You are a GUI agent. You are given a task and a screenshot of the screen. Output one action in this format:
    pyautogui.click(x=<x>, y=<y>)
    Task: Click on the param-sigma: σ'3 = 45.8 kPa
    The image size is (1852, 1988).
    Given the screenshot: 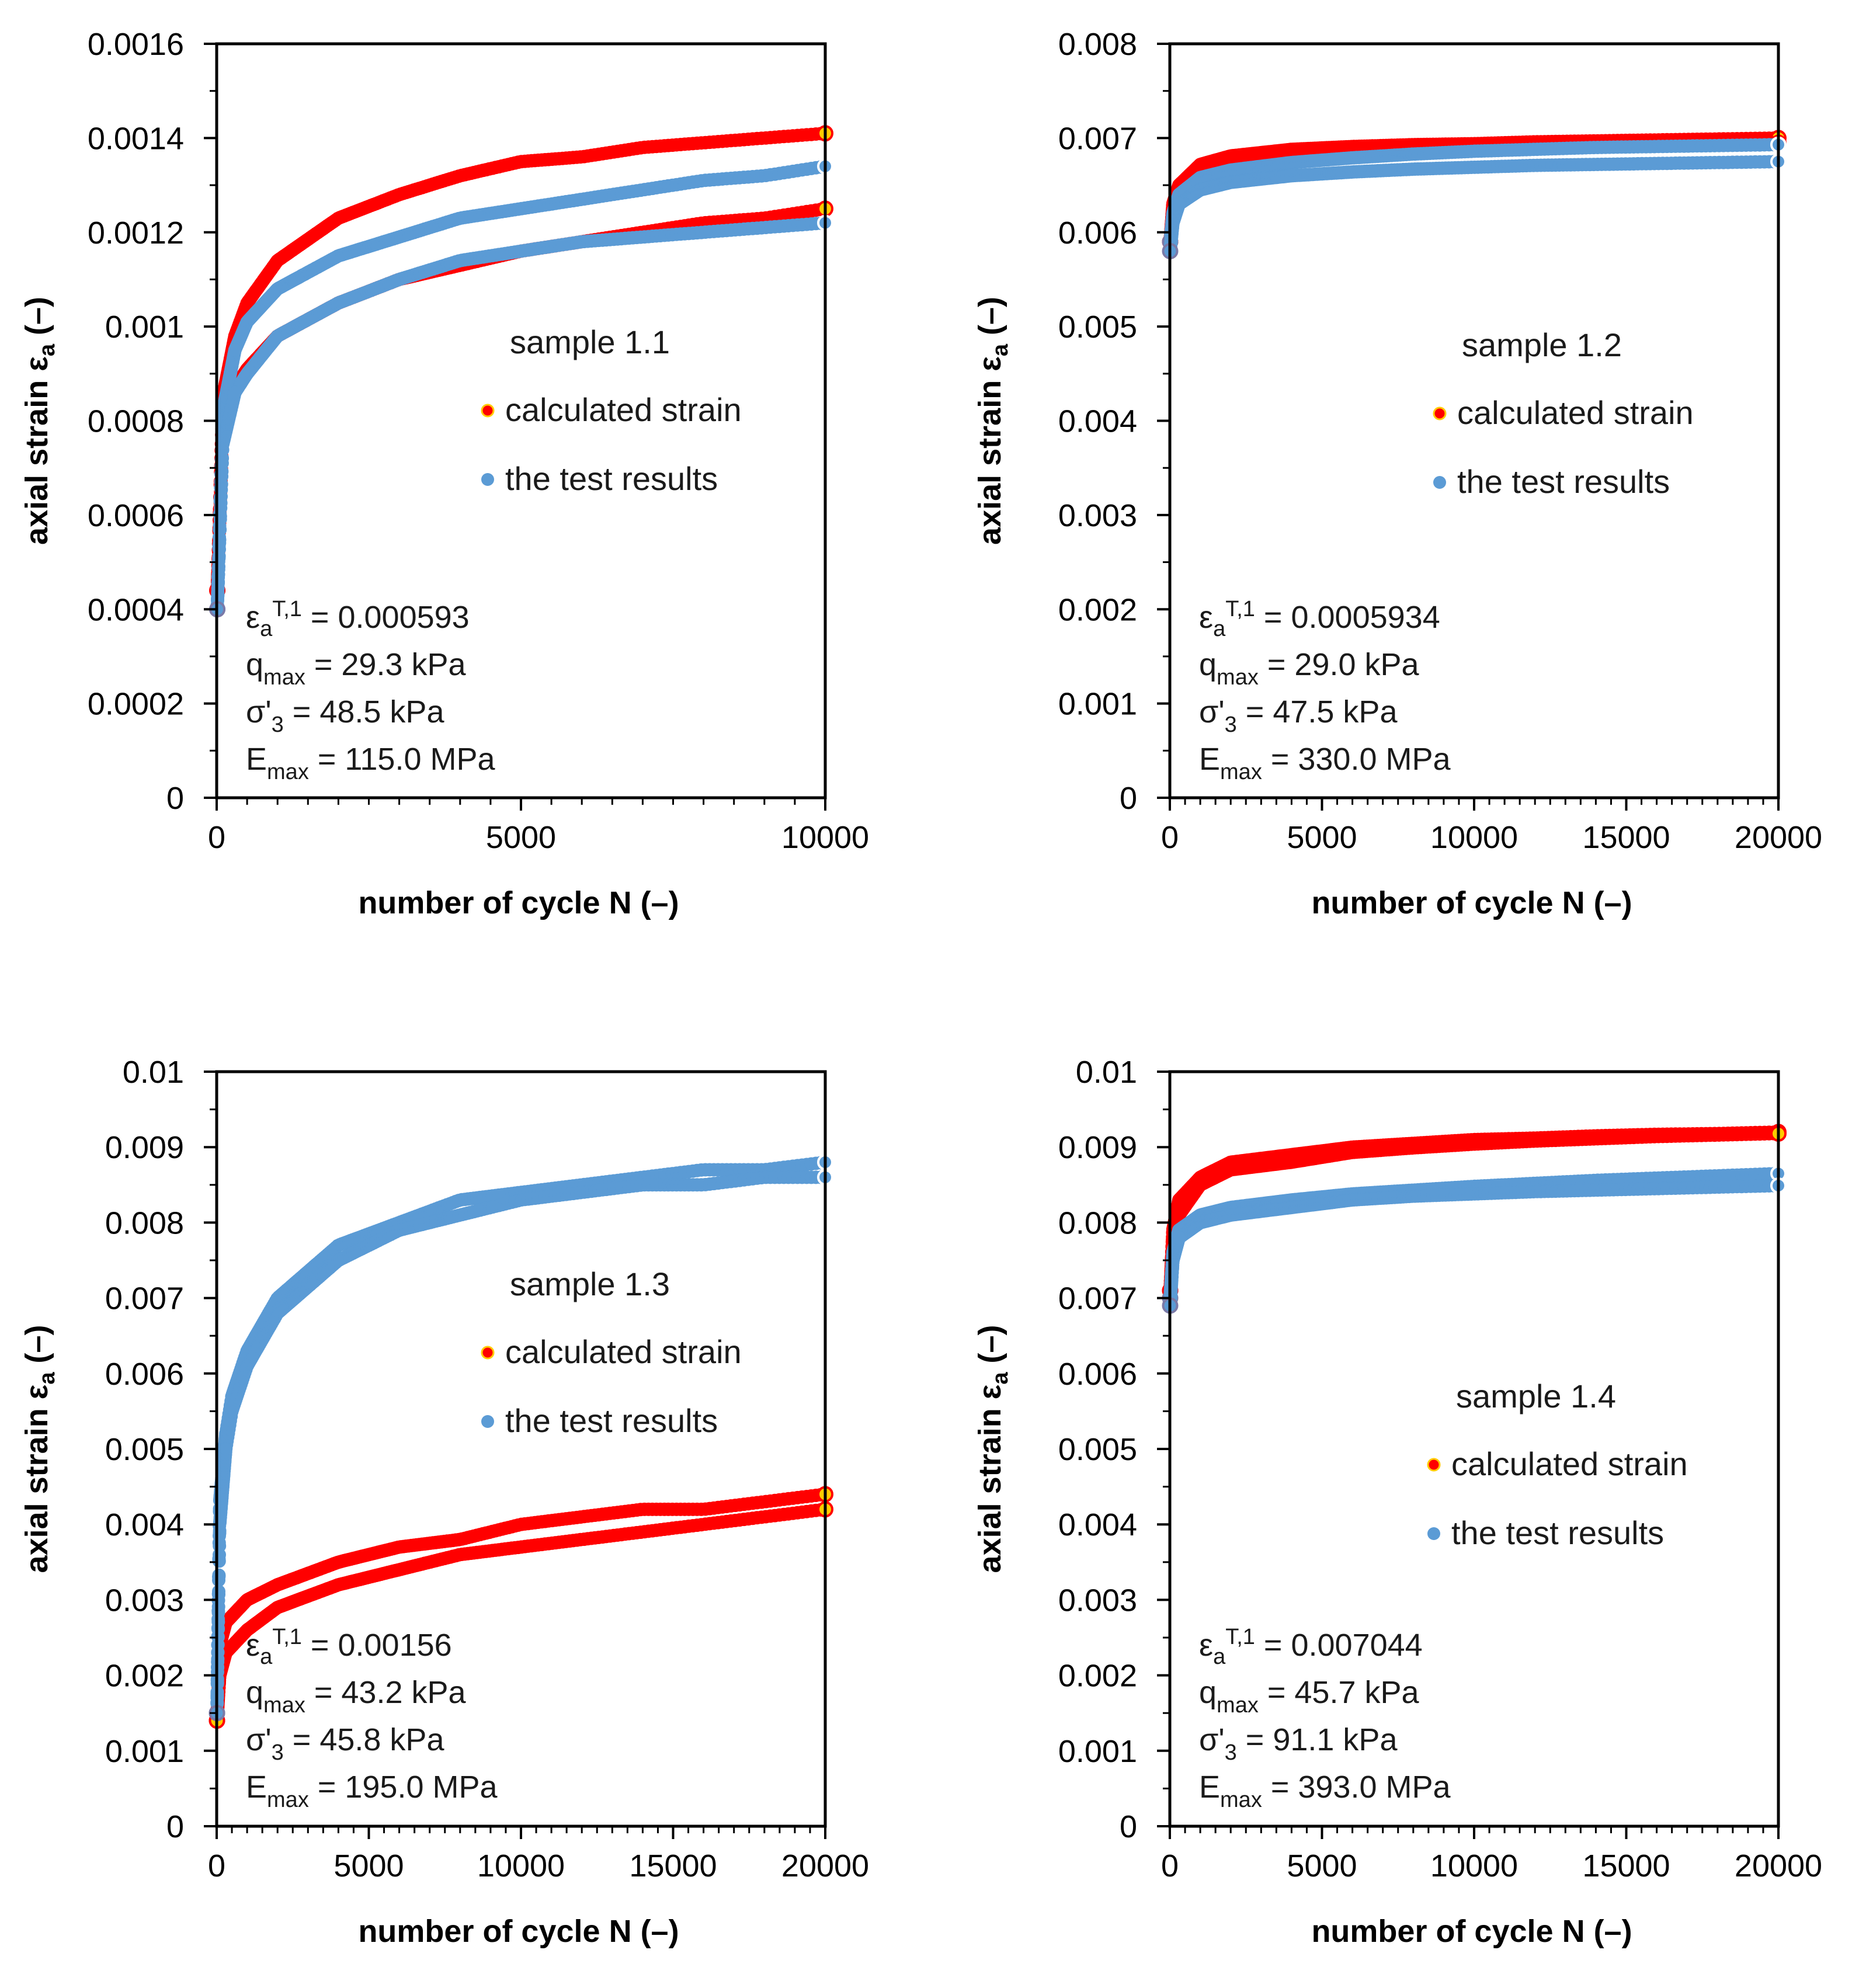 What is the action you would take?
    pyautogui.click(x=345, y=1743)
    